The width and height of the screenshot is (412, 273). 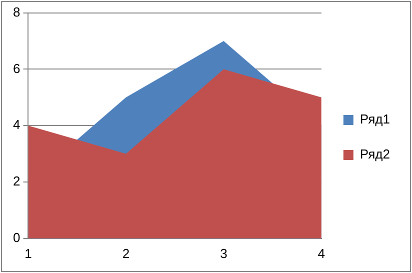 What do you see at coordinates (16, 68) in the screenshot?
I see `y-tick-label: 6` at bounding box center [16, 68].